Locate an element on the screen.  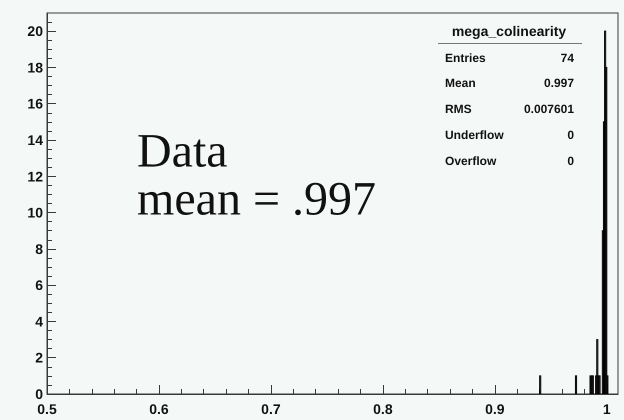
y-tick-label: 0 is located at coordinates (39, 394).